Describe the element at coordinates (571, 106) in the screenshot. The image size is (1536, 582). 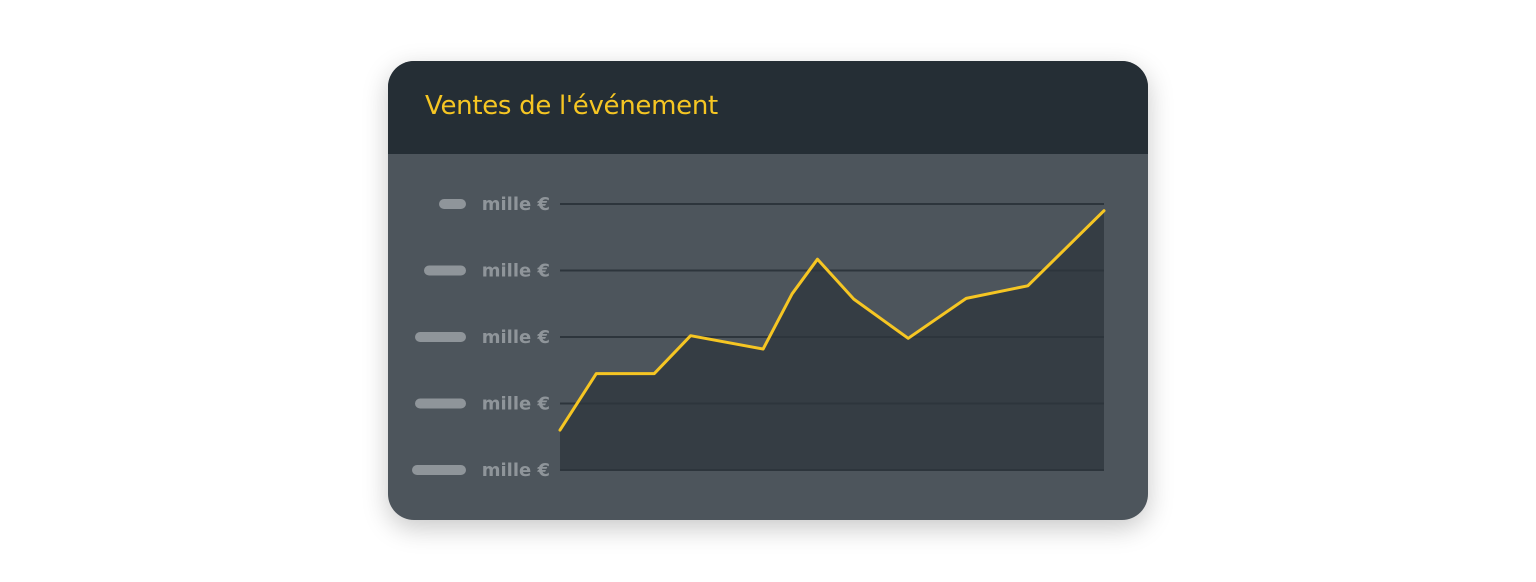
I see `chart-title: Ventes de l'événement` at that location.